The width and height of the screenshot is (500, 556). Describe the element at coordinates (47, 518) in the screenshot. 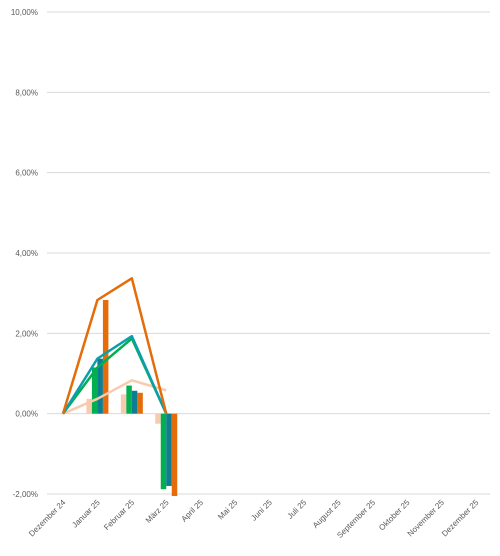

I see `x-tick-label: Dezember 24` at that location.